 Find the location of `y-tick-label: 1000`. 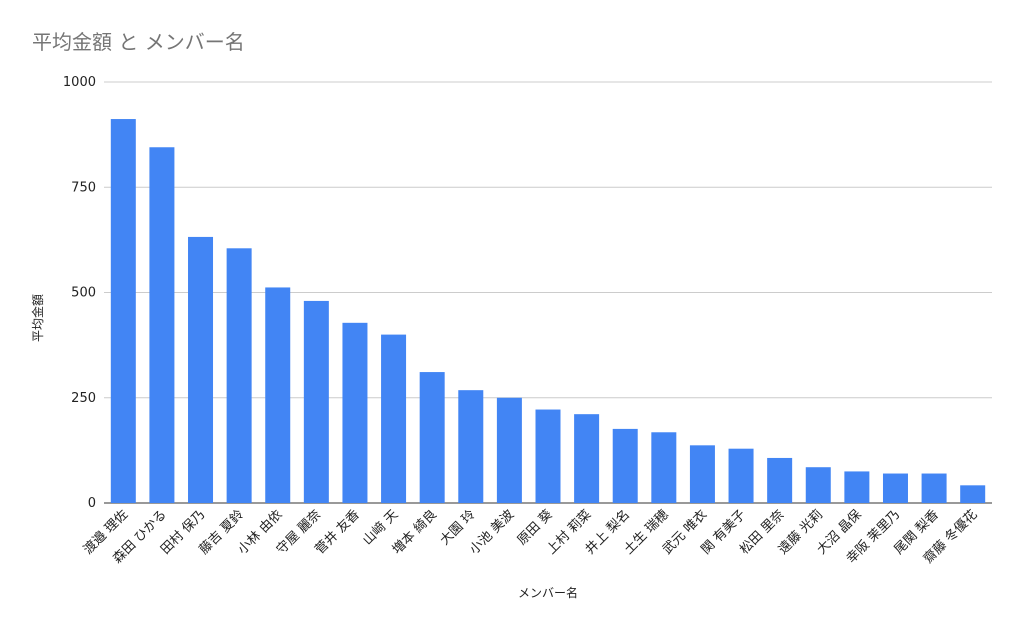

y-tick-label: 1000 is located at coordinates (79, 82).